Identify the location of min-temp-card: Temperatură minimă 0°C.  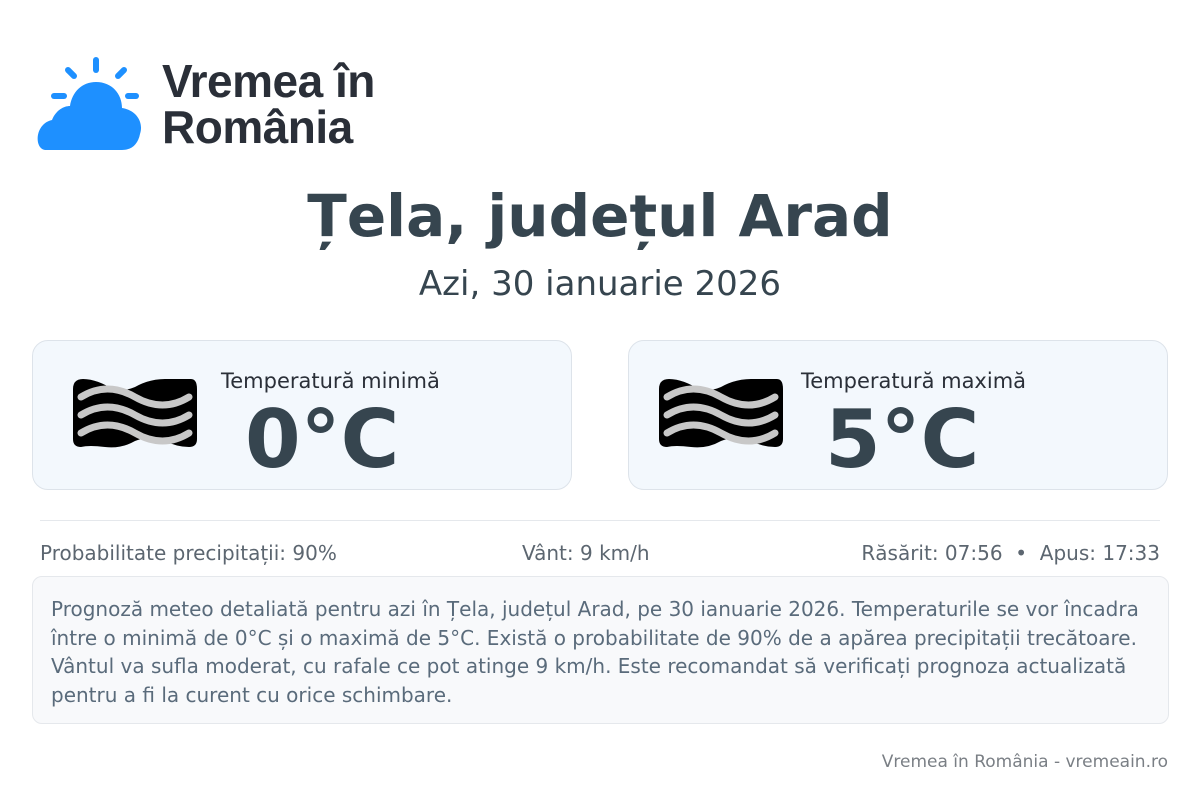
(302, 415).